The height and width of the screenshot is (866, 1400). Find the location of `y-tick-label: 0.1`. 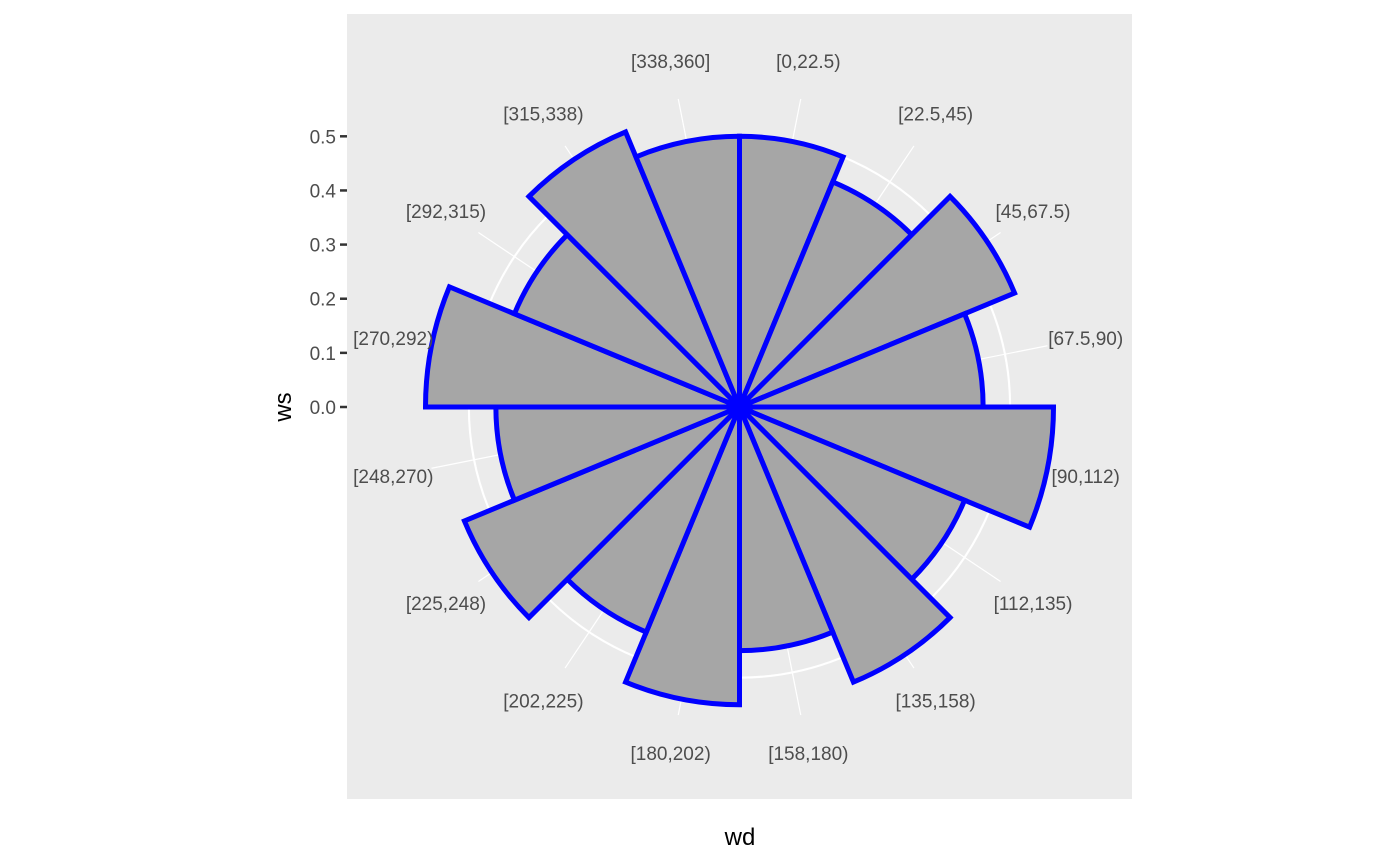

y-tick-label: 0.1 is located at coordinates (323, 354).